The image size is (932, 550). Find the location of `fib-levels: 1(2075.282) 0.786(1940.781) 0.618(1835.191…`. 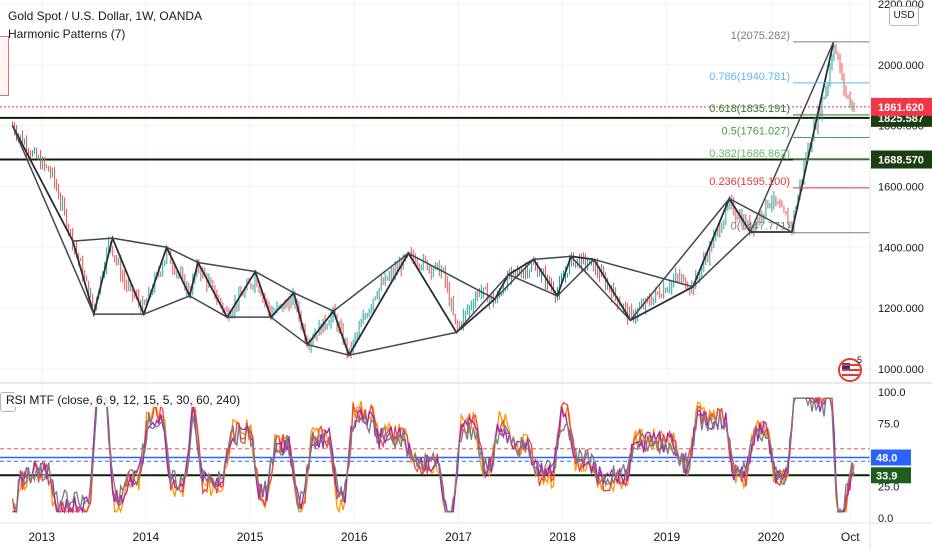

fib-levels: 1(2075.282) 0.786(1940.781) 0.618(1835.191… is located at coordinates (789, 132).